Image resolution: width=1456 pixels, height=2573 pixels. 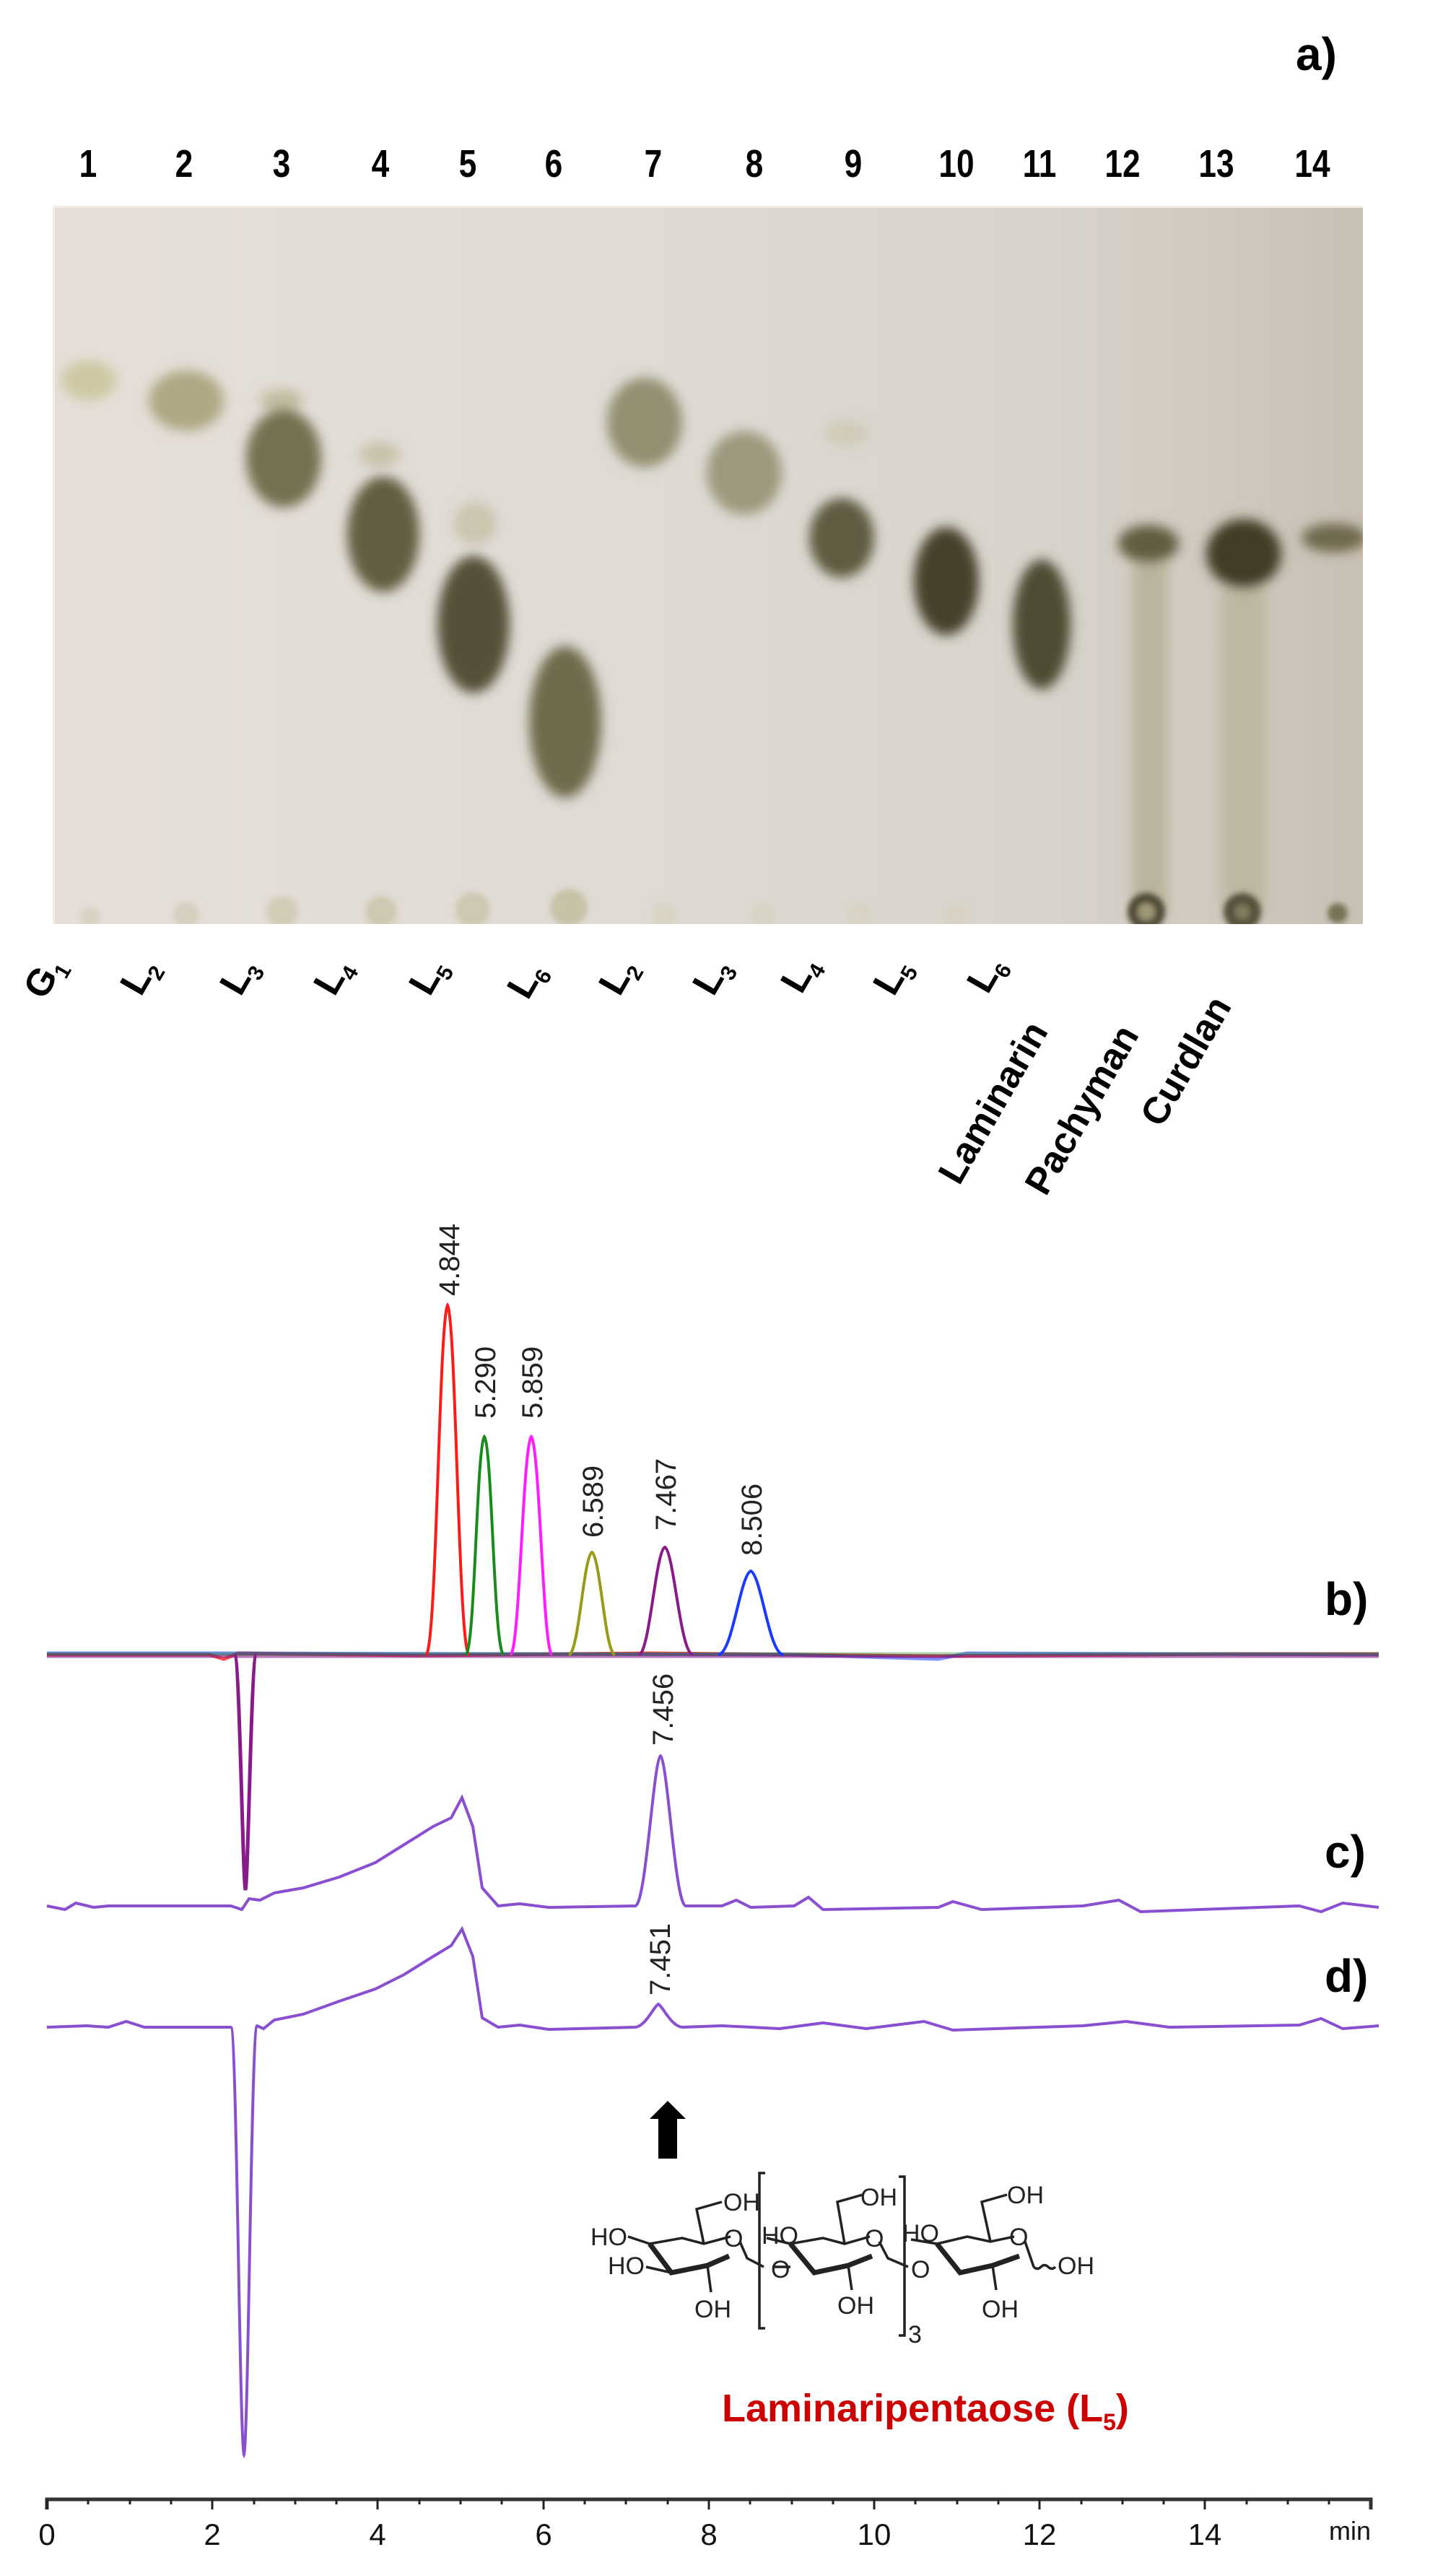 I want to click on trace-b-peak-labels: 4.844 5.290 5.859 6.589 7.467 8.506, so click(x=601, y=1390).